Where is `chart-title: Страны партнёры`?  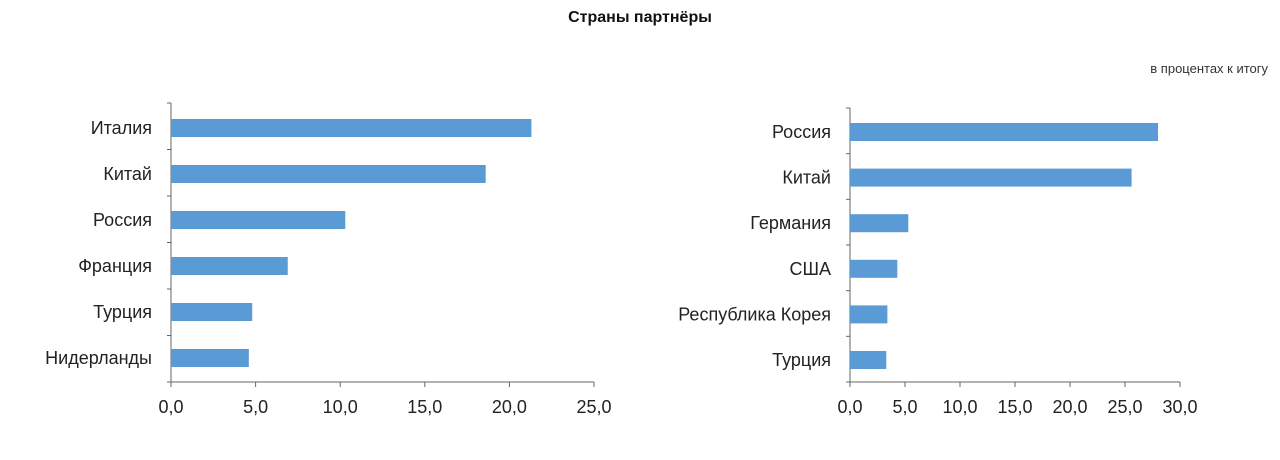
chart-title: Страны партнёры is located at coordinates (640, 17).